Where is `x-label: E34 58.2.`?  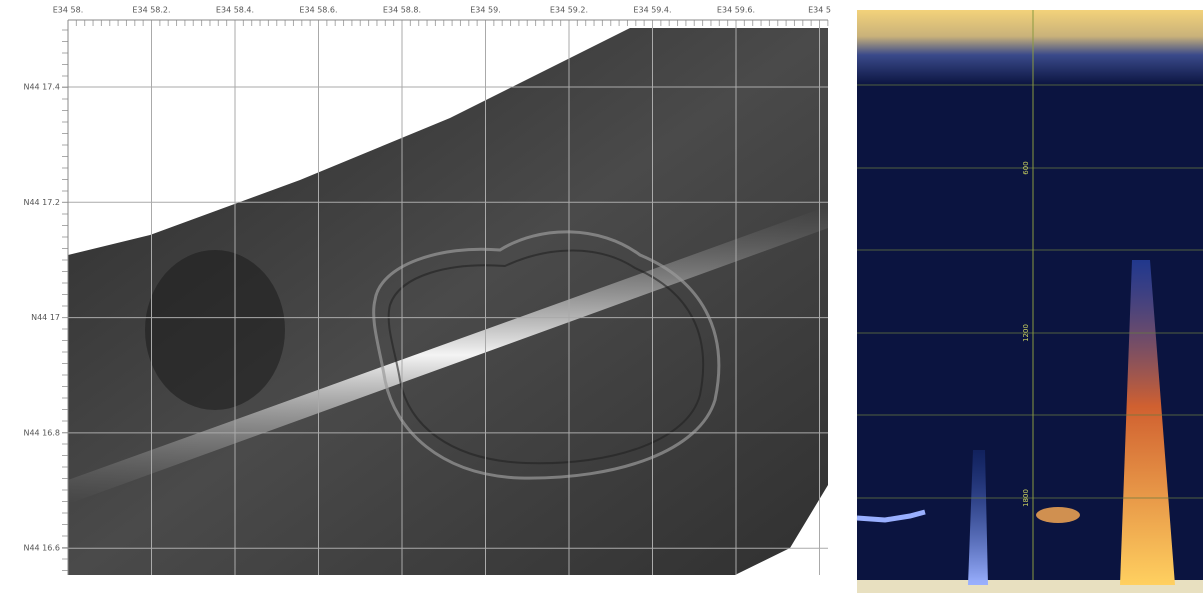
x-label: E34 58.2. is located at coordinates (151, 10).